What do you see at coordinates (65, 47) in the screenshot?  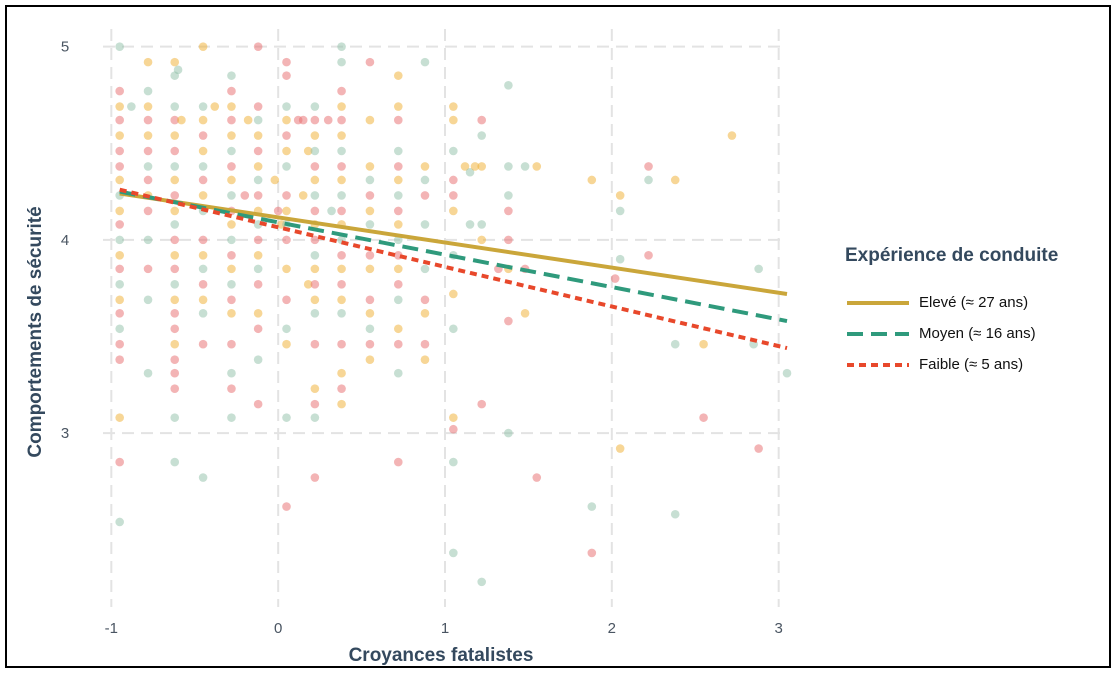 I see `y-tick-label: 5` at bounding box center [65, 47].